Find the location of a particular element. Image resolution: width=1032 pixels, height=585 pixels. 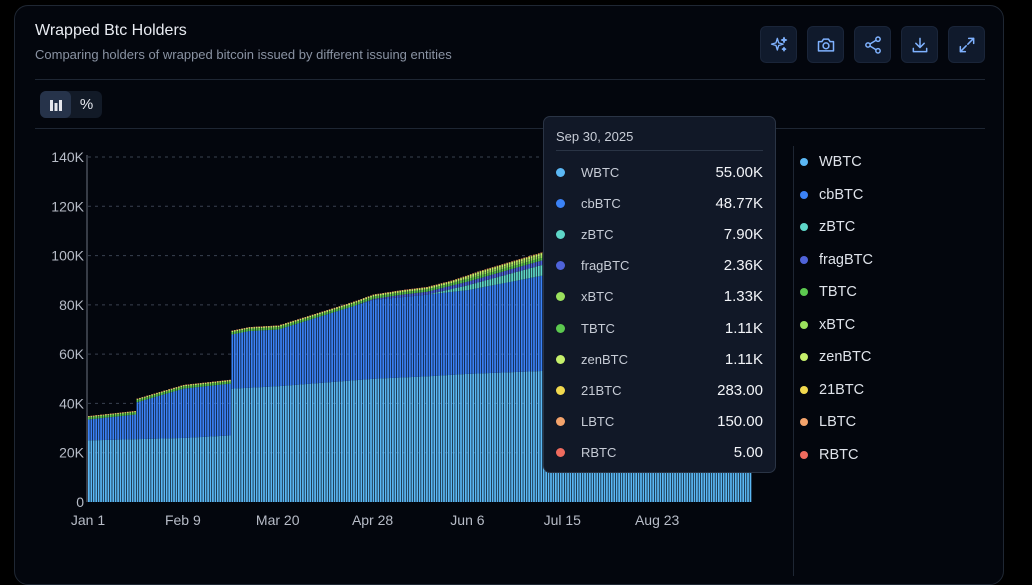

tooltip-series-value: 1.11K is located at coordinates (744, 359).